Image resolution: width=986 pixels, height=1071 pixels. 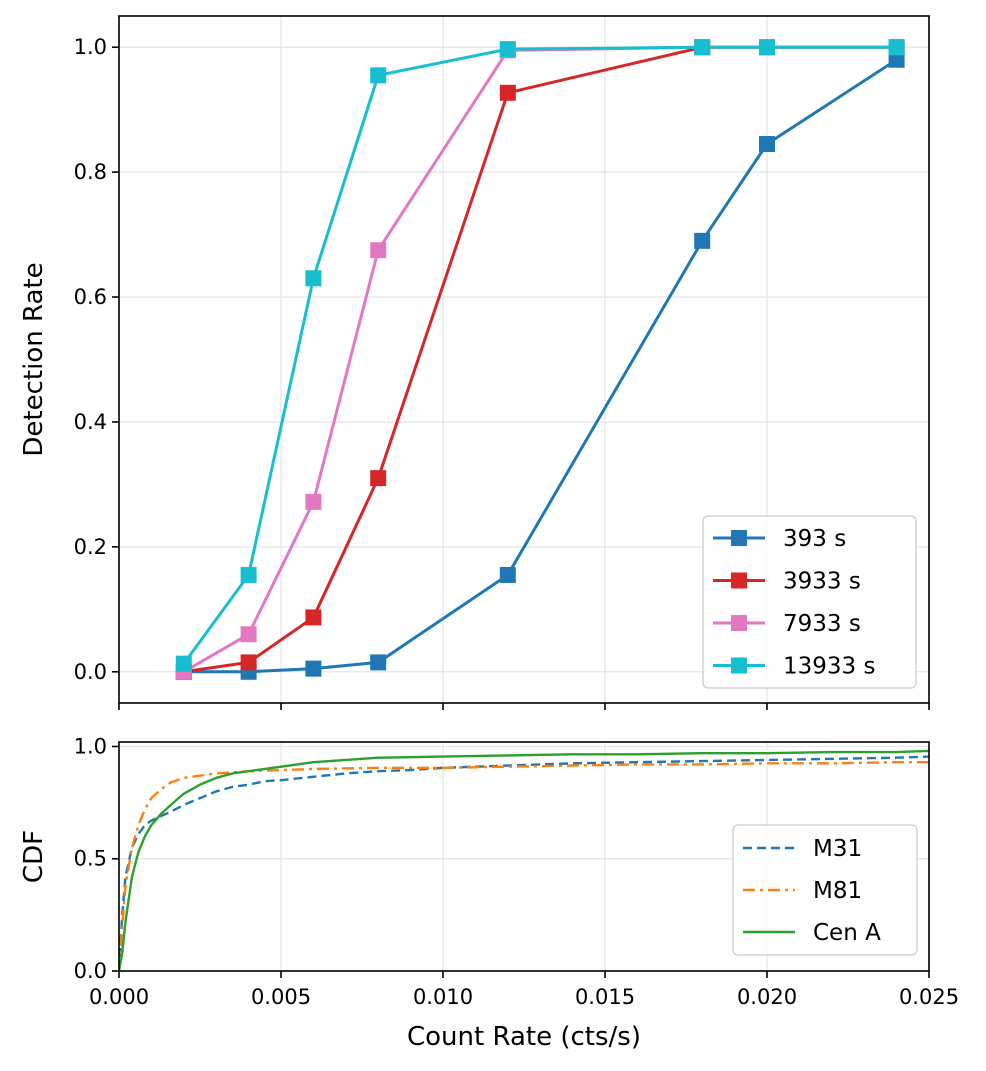 I want to click on bottom-xtick-label-2: 0.010, so click(x=443, y=997).